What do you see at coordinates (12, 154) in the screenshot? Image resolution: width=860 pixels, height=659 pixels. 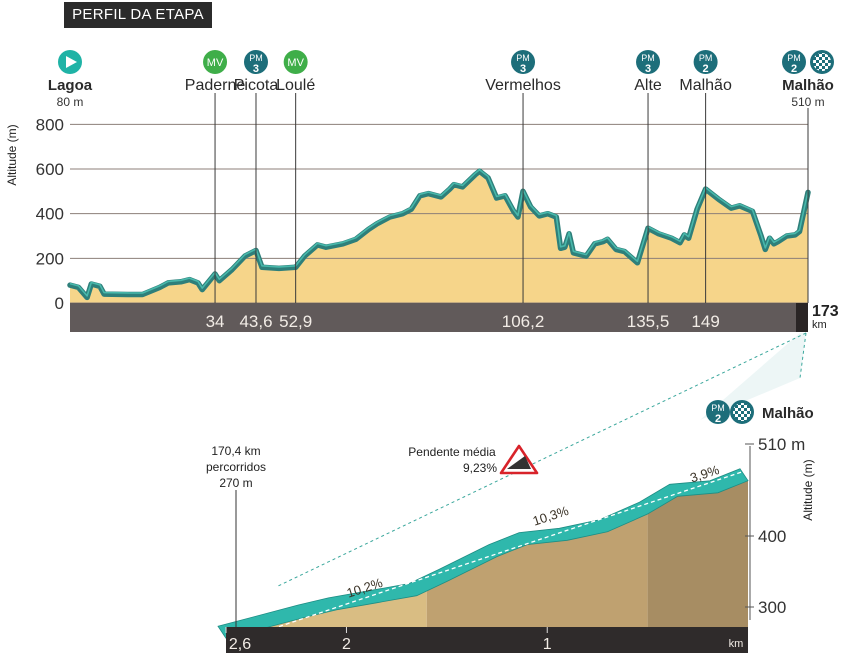 I see `y-axis-label: Altitude (m)` at bounding box center [12, 154].